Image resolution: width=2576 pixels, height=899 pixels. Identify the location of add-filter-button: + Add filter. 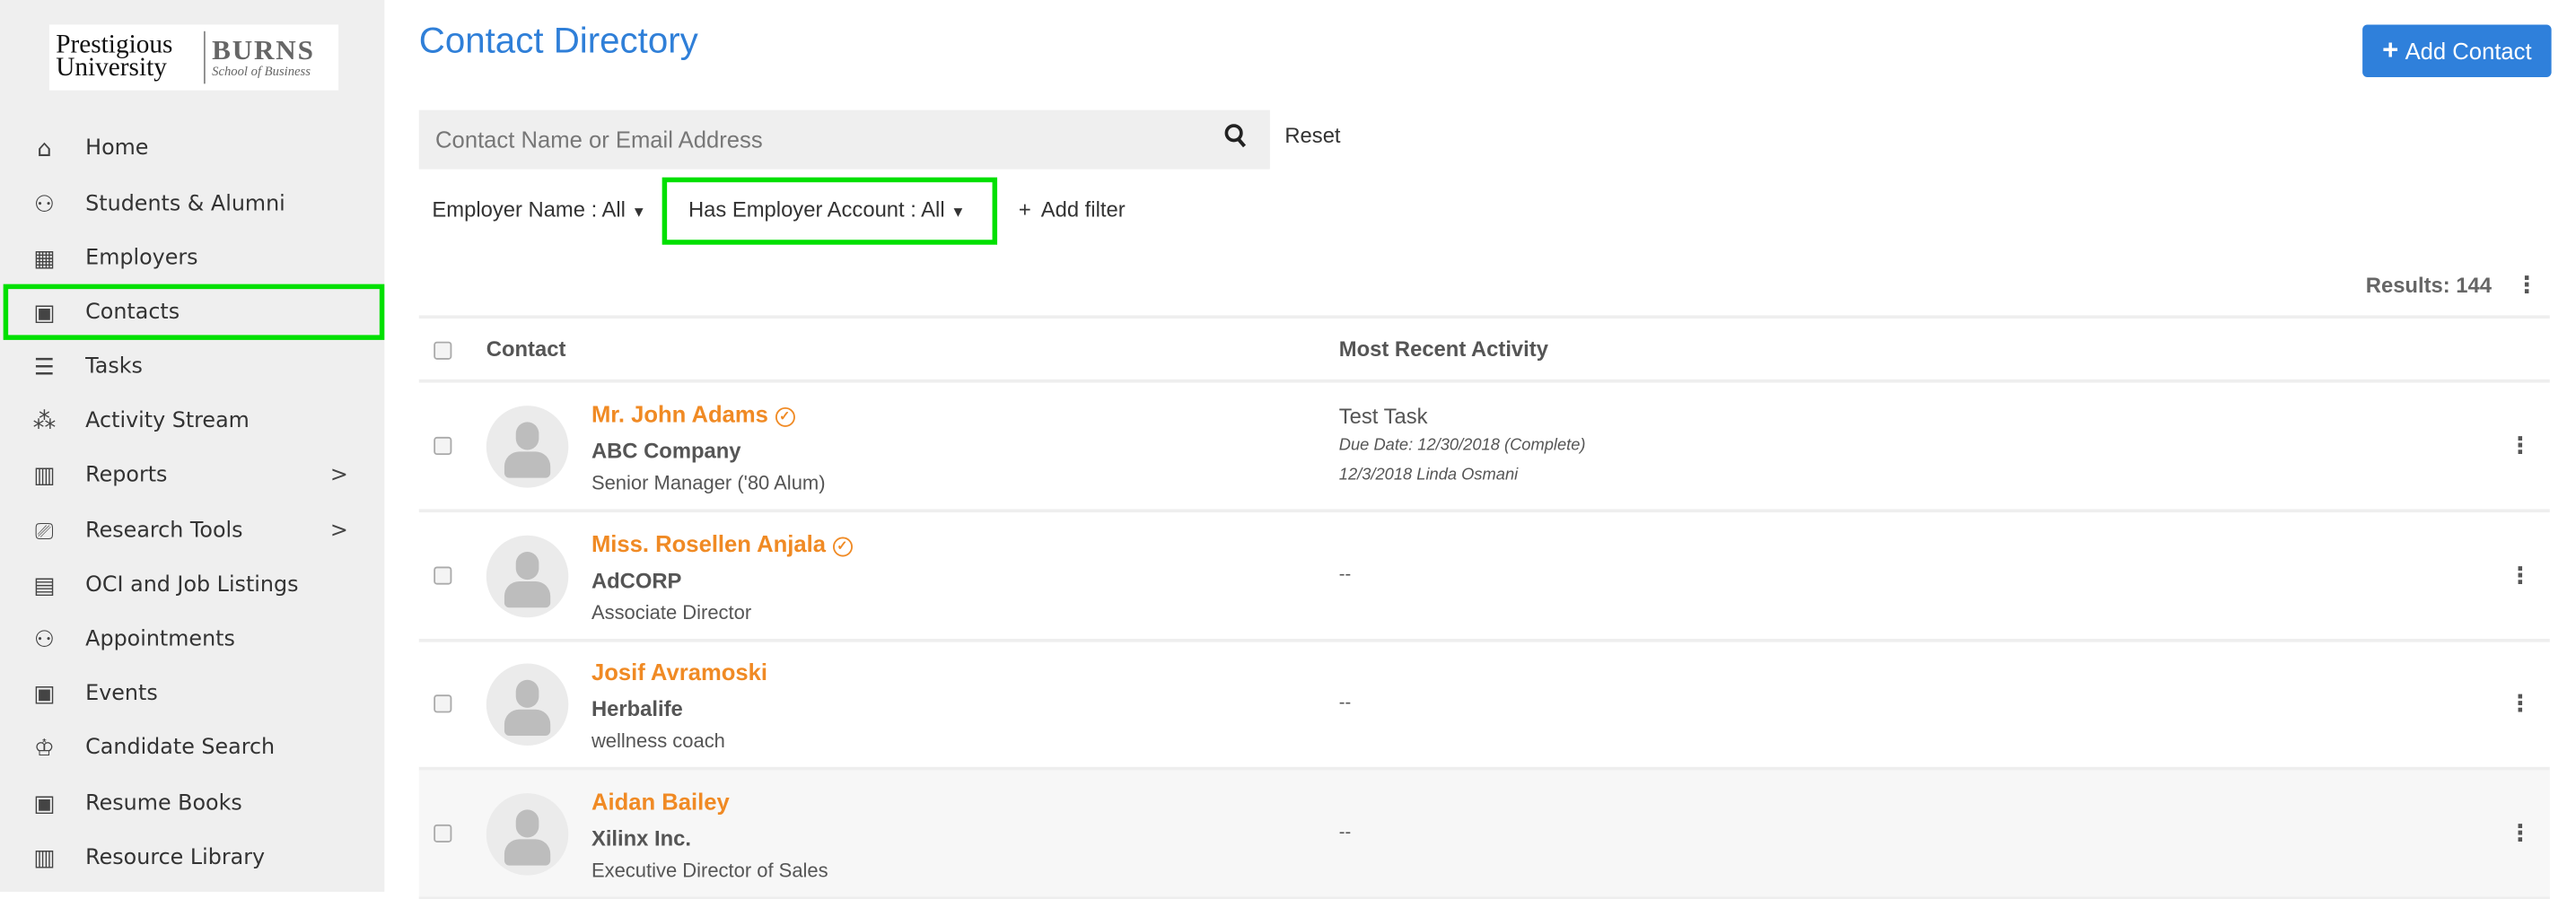
(1072, 209).